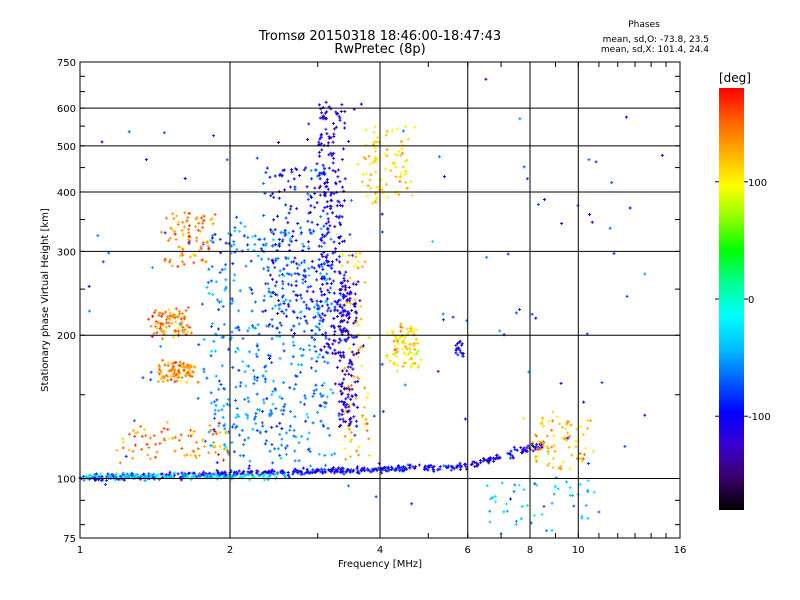 The width and height of the screenshot is (800, 600). Describe the element at coordinates (759, 417) in the screenshot. I see `colorbar-tick-label: -100` at that location.